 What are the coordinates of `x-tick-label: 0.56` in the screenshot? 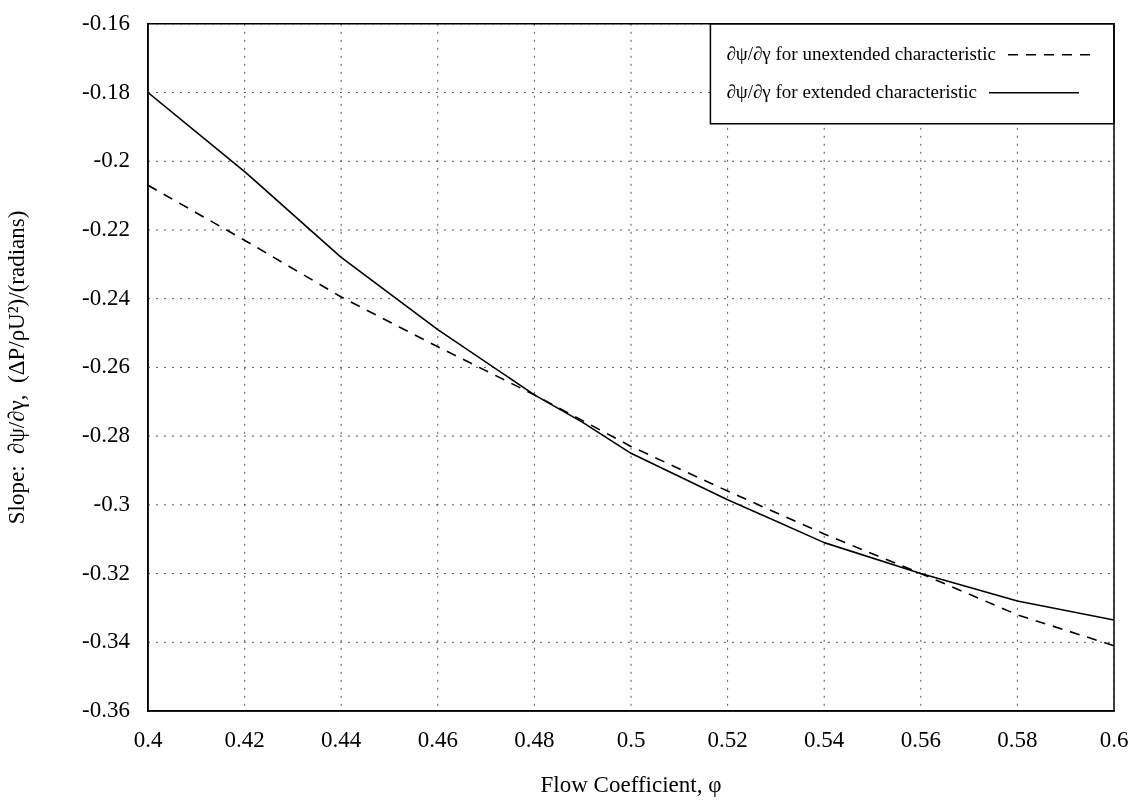 It's located at (920, 739).